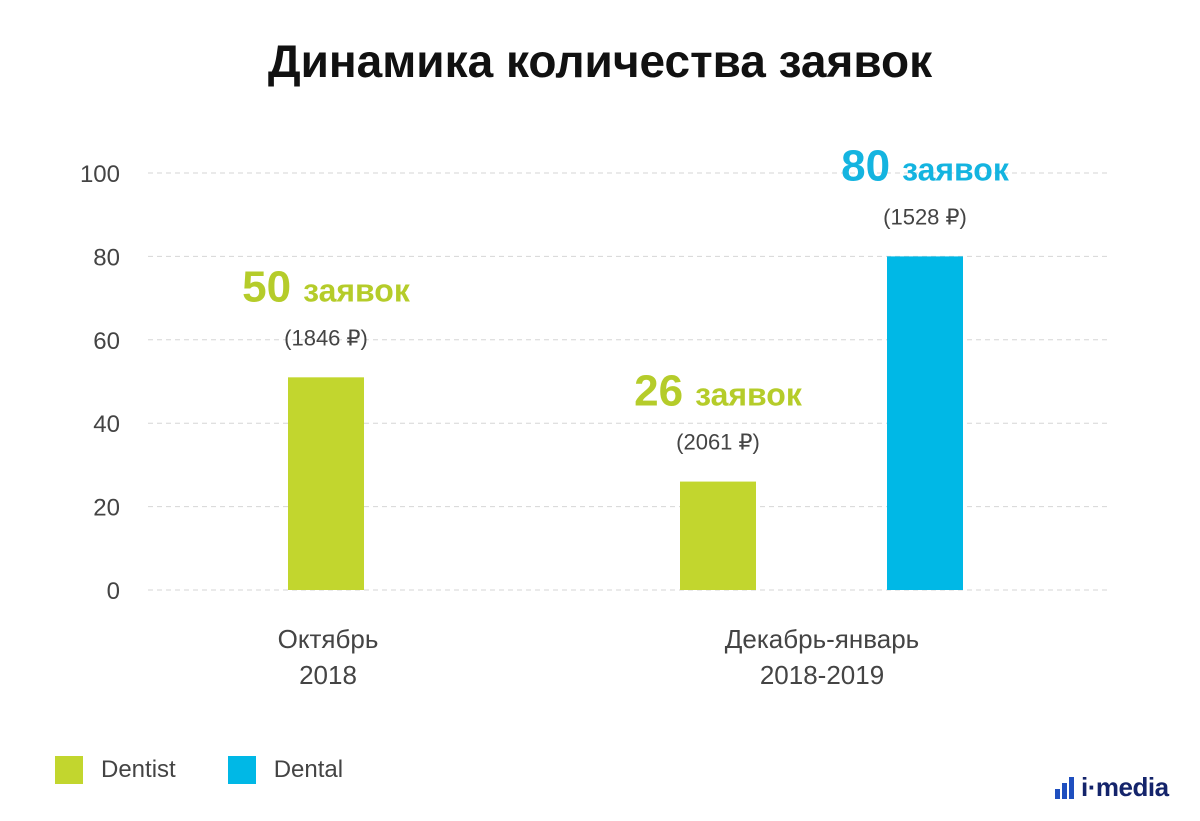 This screenshot has width=1200, height=821. What do you see at coordinates (599, 657) in the screenshot?
I see `x-axis: Октябрь 2018 Декабрь-январь 2018-2019` at bounding box center [599, 657].